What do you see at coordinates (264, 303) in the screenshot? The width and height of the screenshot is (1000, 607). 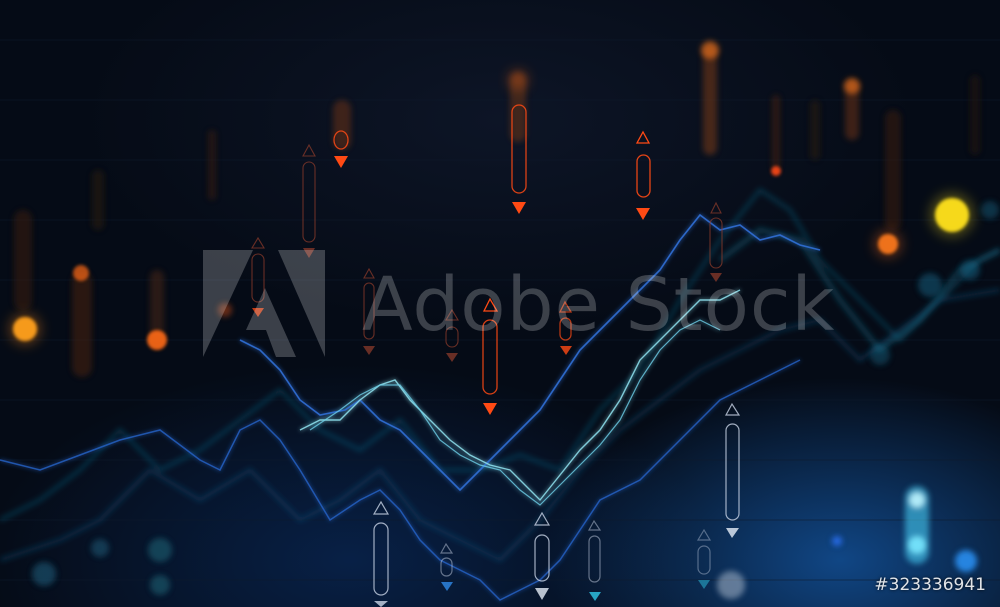 I see `adobe-logo-watermark` at bounding box center [264, 303].